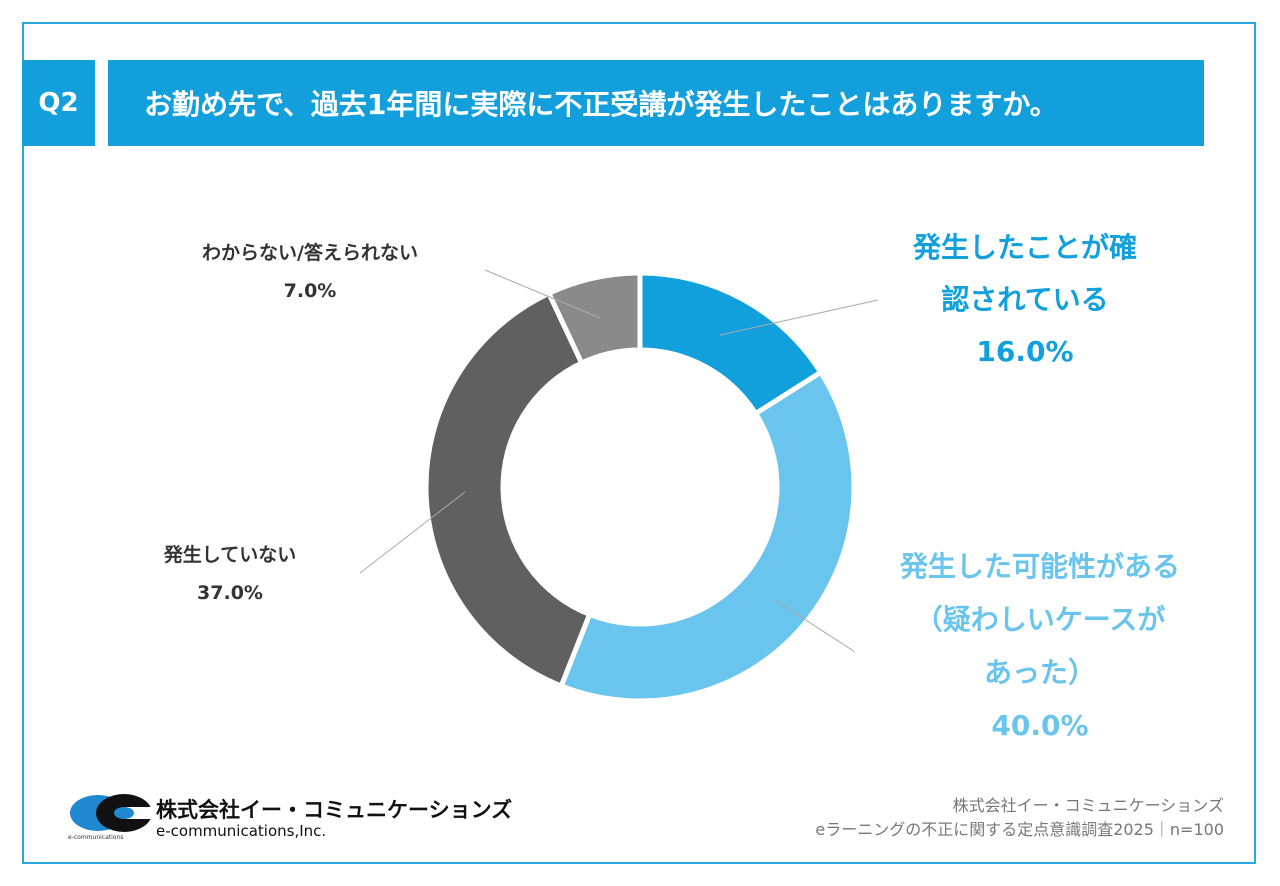  Describe the element at coordinates (112, 813) in the screenshot. I see `company-logo` at that location.